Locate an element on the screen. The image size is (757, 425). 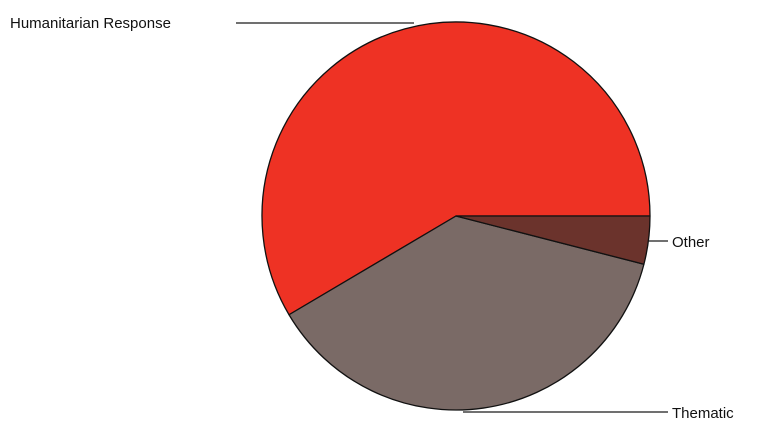
pie-slice-other is located at coordinates (553, 240).